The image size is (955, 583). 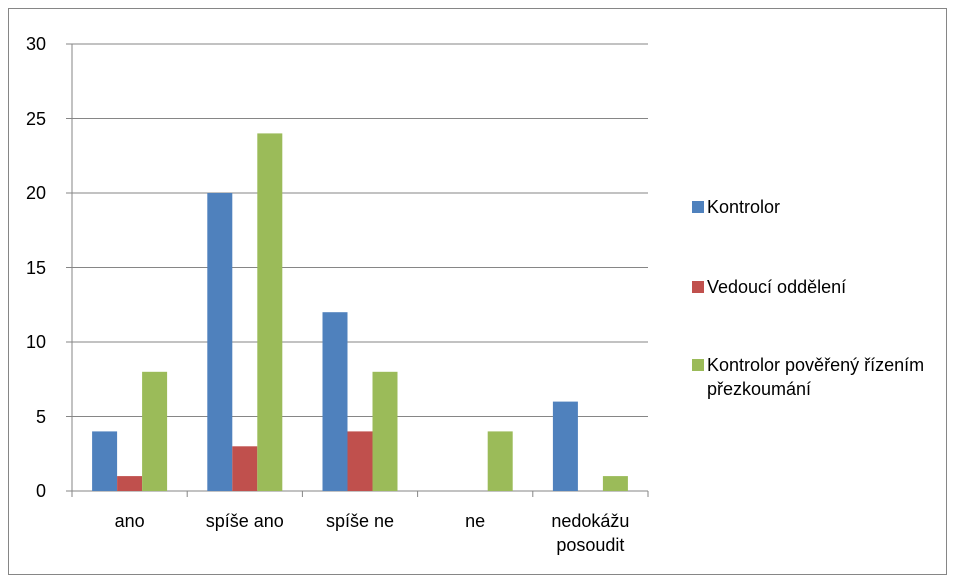 What do you see at coordinates (35, 118) in the screenshot?
I see `y-tick-label: 25` at bounding box center [35, 118].